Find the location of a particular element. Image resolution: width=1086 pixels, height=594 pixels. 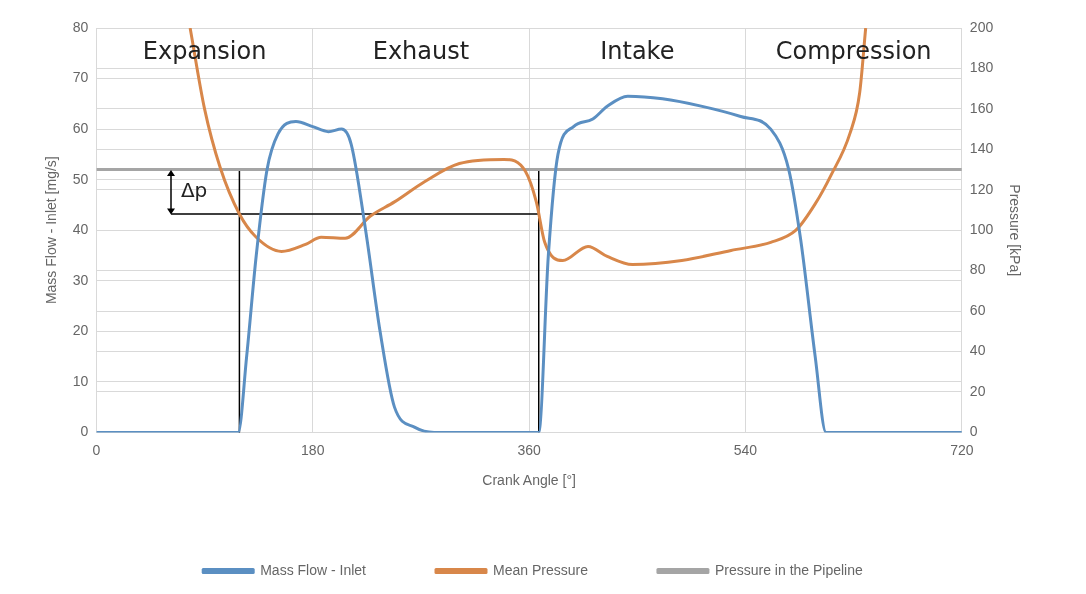

legend-label: Mass Flow - Inlet is located at coordinates (313, 569).